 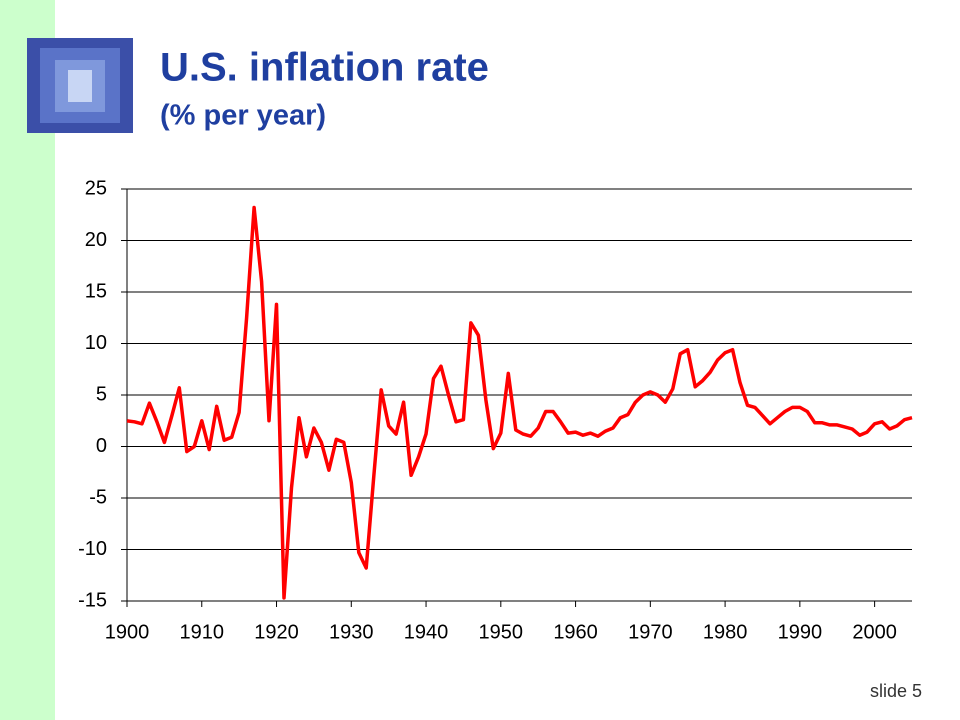 I want to click on x-tick-label: 1950, so click(x=501, y=632).